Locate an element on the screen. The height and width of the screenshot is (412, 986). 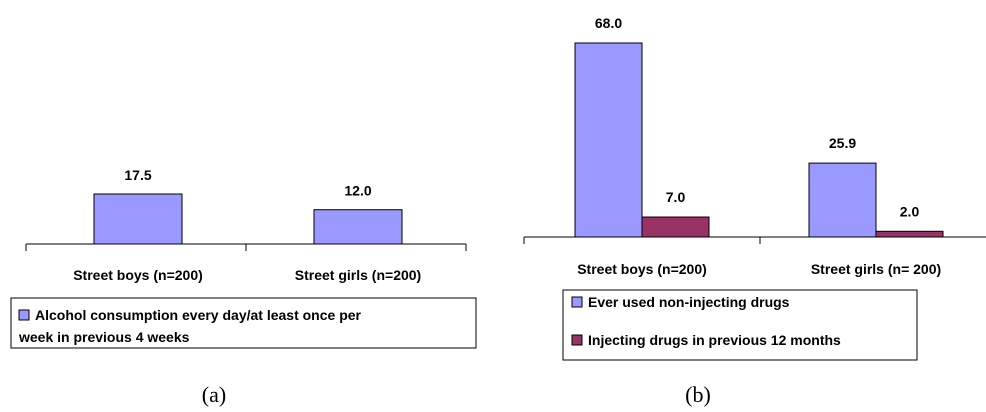
chart-b-legend-label: Ever used non-injecting drugs is located at coordinates (689, 302).